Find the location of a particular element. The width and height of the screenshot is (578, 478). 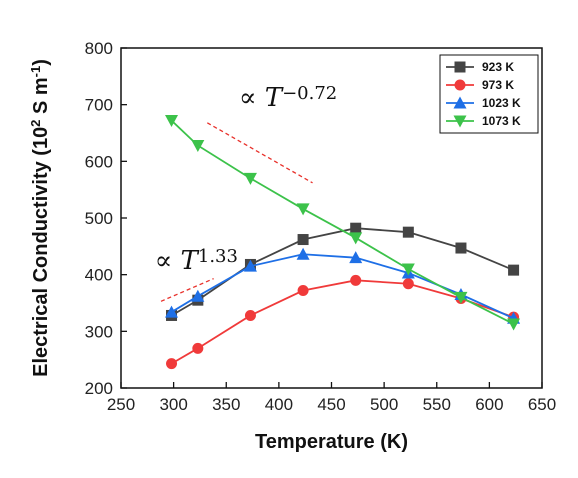

y-tick-label: 700 is located at coordinates (99, 105).